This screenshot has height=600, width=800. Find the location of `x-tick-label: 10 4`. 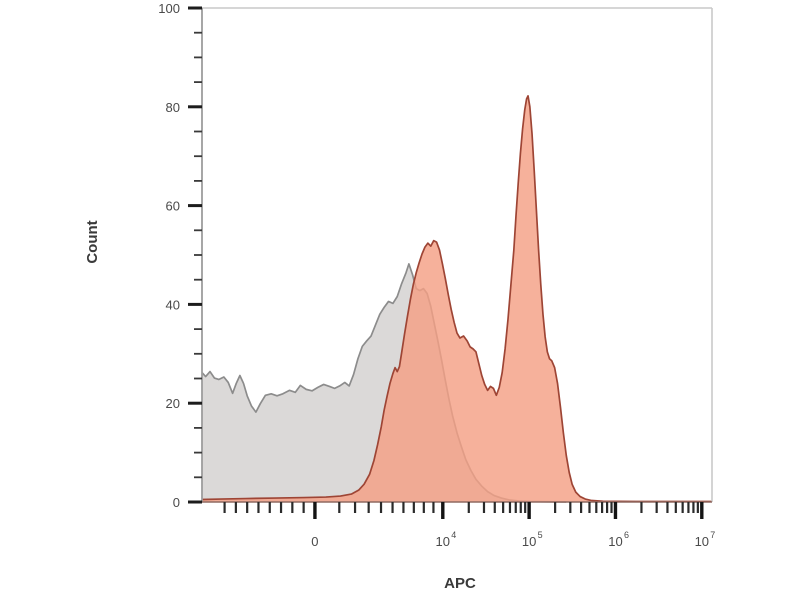

x-tick-label: 10 4 is located at coordinates (446, 539).